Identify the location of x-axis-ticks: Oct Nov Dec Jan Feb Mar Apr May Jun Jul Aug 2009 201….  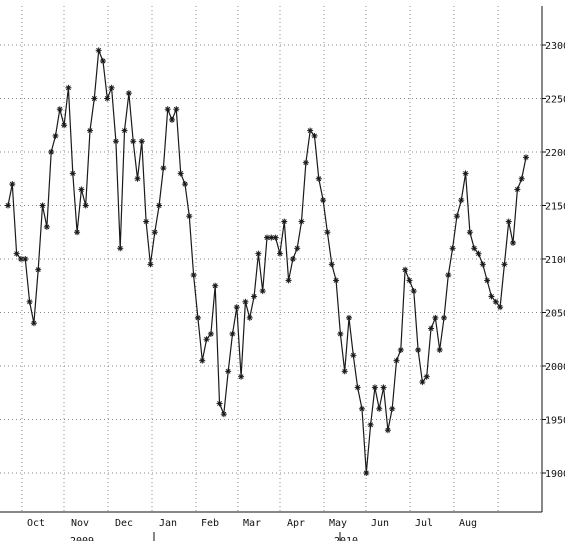
(252, 529).